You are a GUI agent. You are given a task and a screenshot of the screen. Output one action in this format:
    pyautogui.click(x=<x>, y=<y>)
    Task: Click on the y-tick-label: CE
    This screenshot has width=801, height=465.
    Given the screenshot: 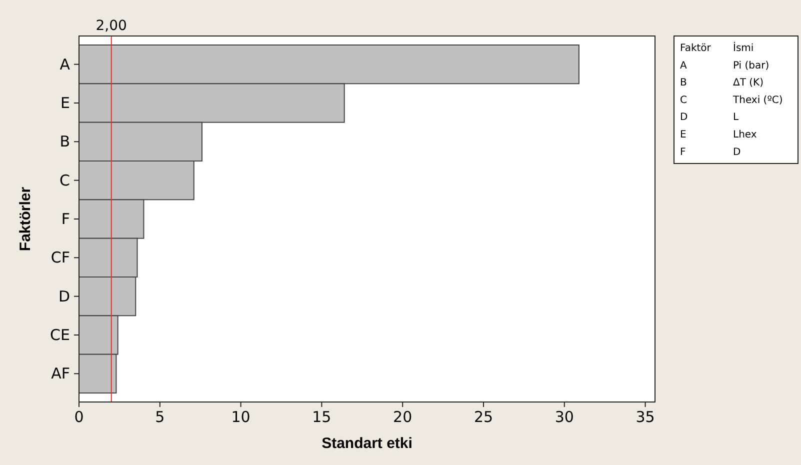 What is the action you would take?
    pyautogui.click(x=60, y=335)
    